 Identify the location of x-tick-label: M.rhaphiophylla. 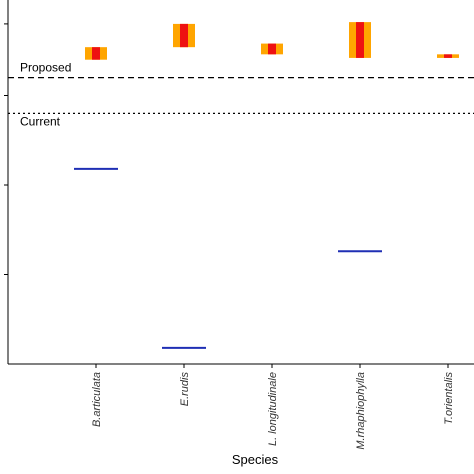
(361, 411).